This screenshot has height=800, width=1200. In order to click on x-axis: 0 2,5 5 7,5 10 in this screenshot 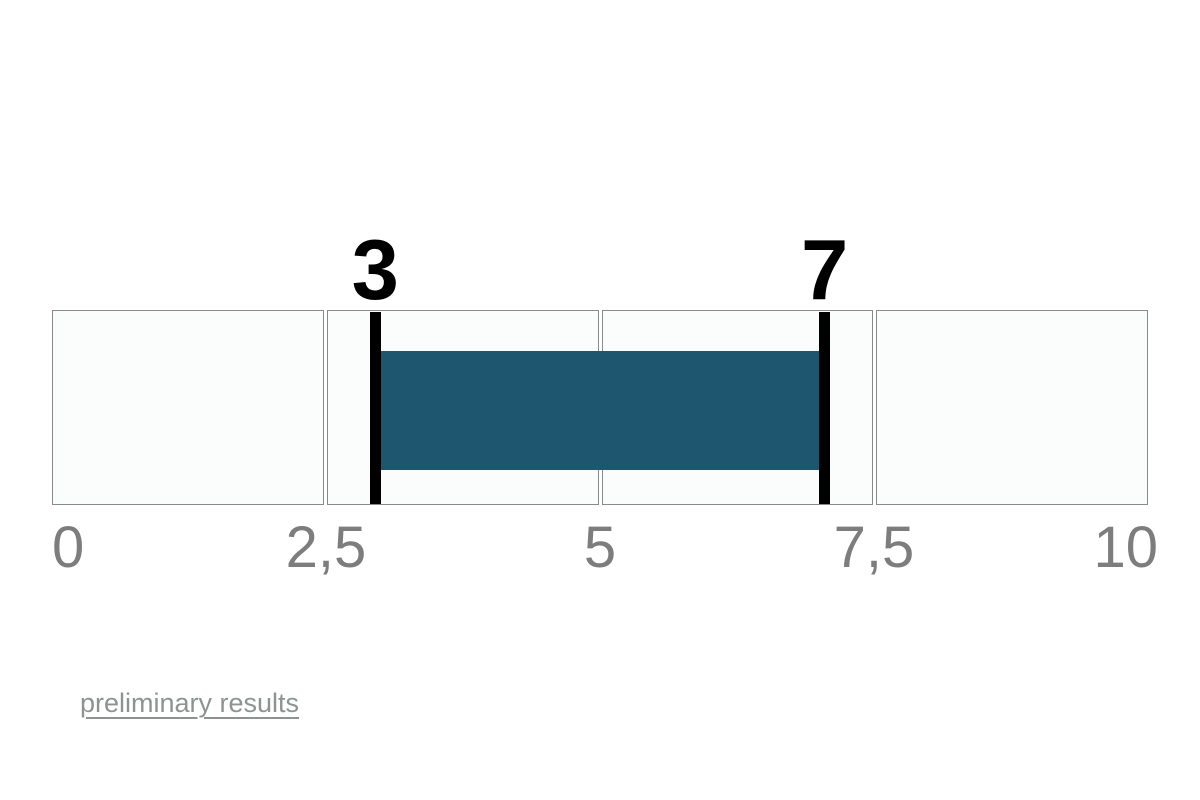, I will do `click(605, 542)`.